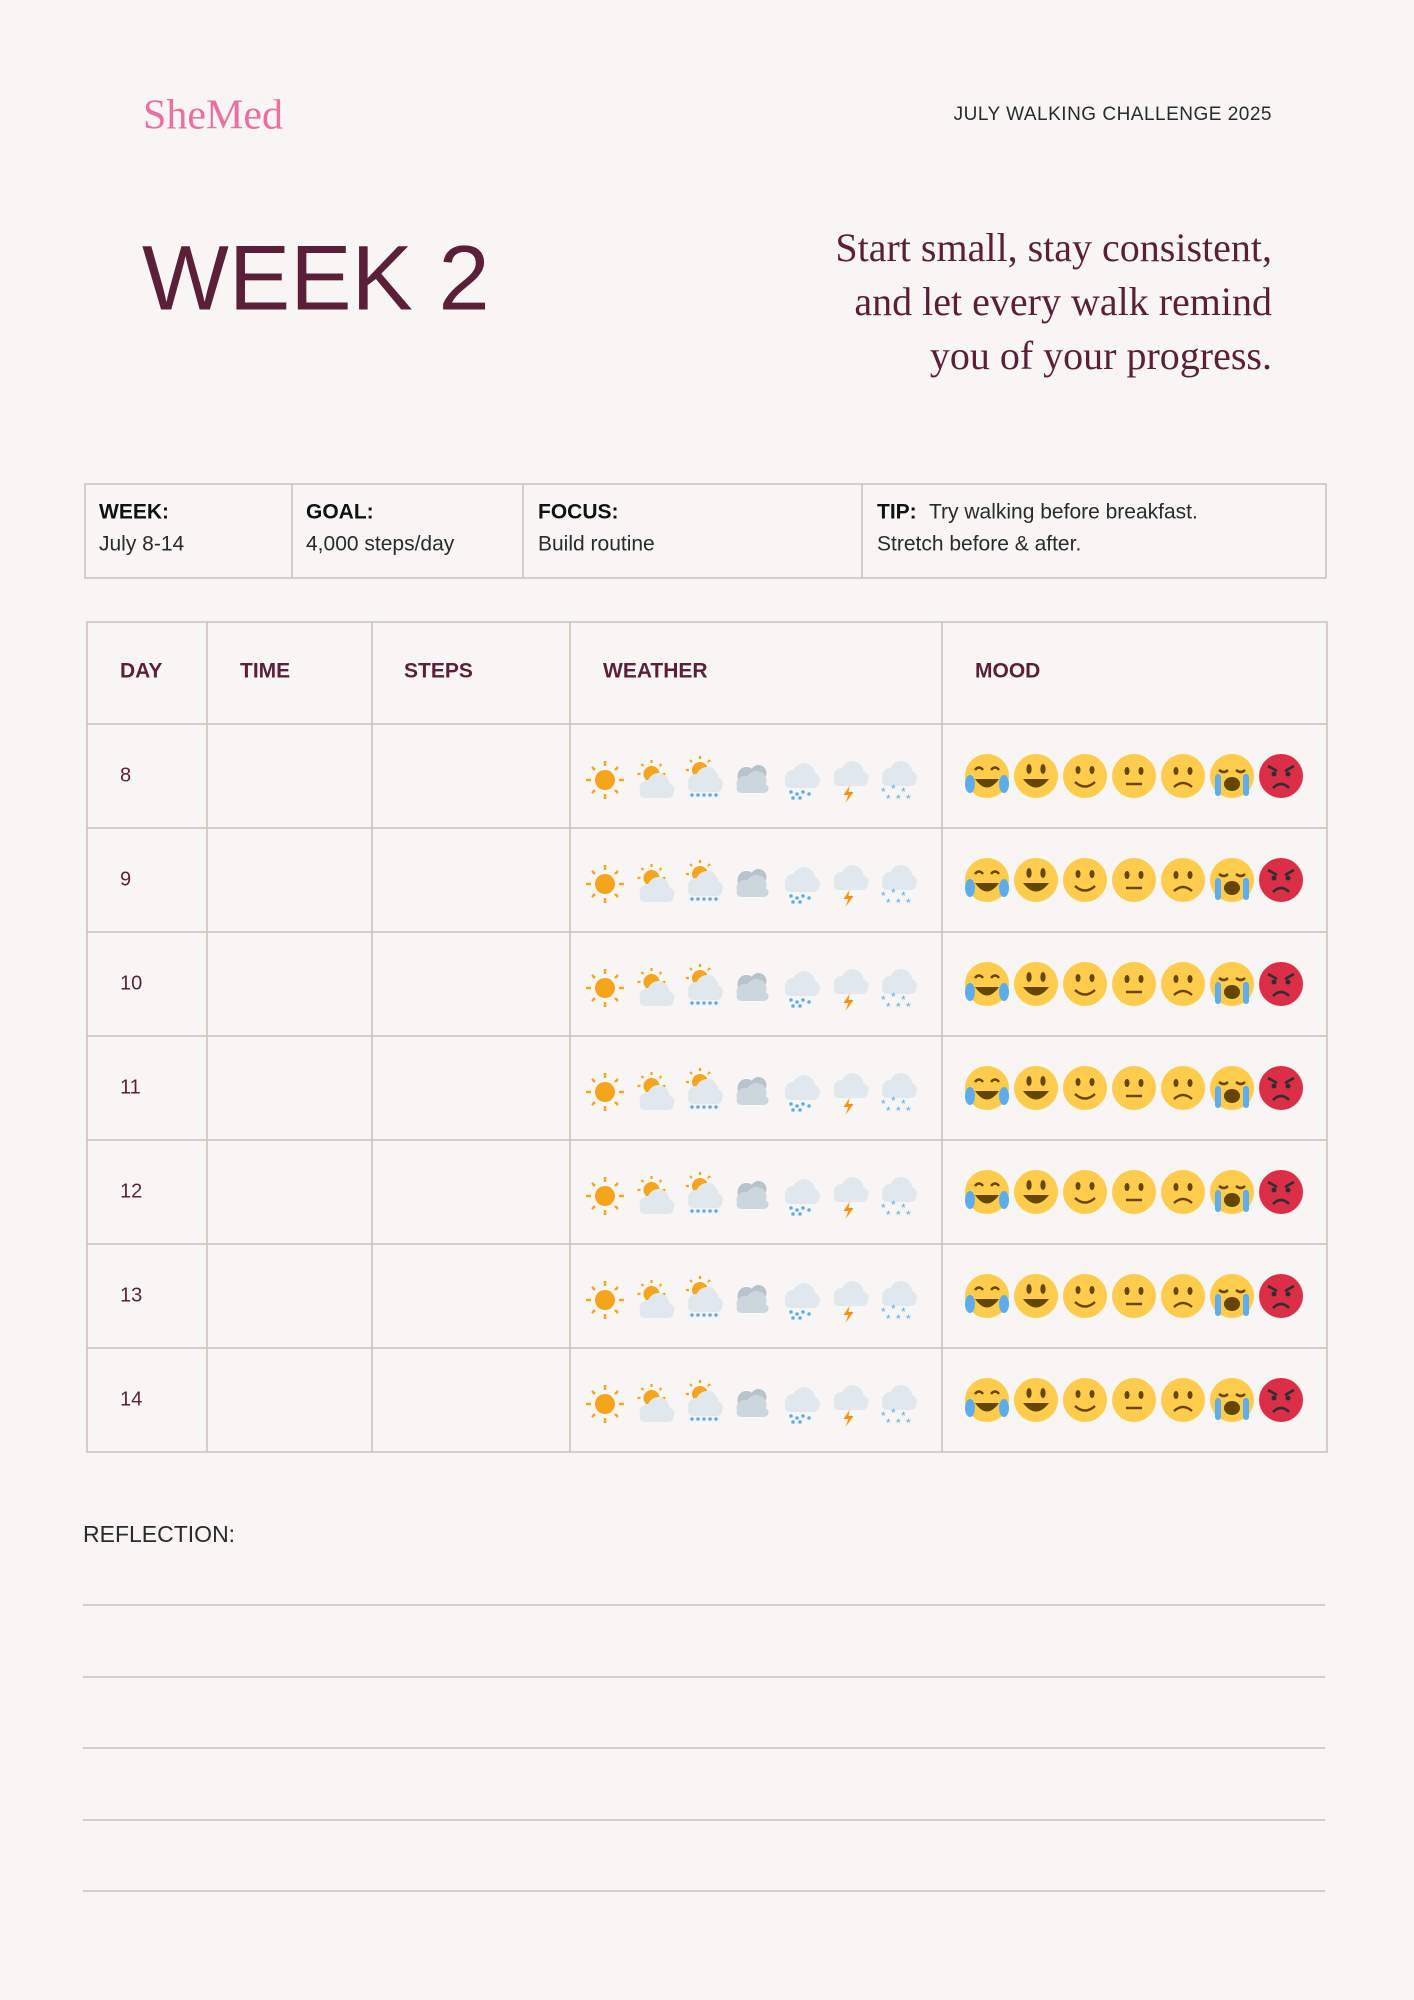 This screenshot has height=2000, width=1414. What do you see at coordinates (655, 671) in the screenshot?
I see `column-header: WEATHER` at bounding box center [655, 671].